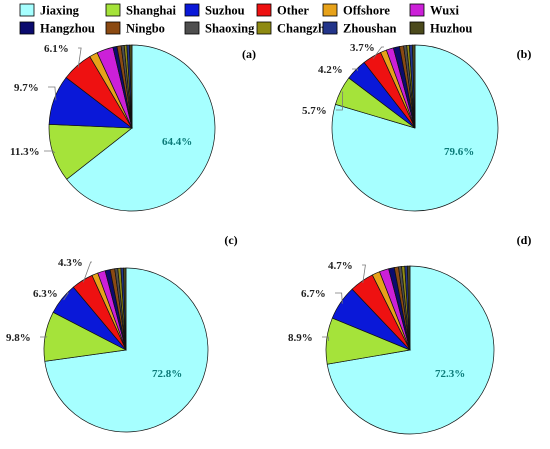 The image size is (550, 449). Describe the element at coordinates (293, 11) in the screenshot. I see `legend-label: Other` at that location.